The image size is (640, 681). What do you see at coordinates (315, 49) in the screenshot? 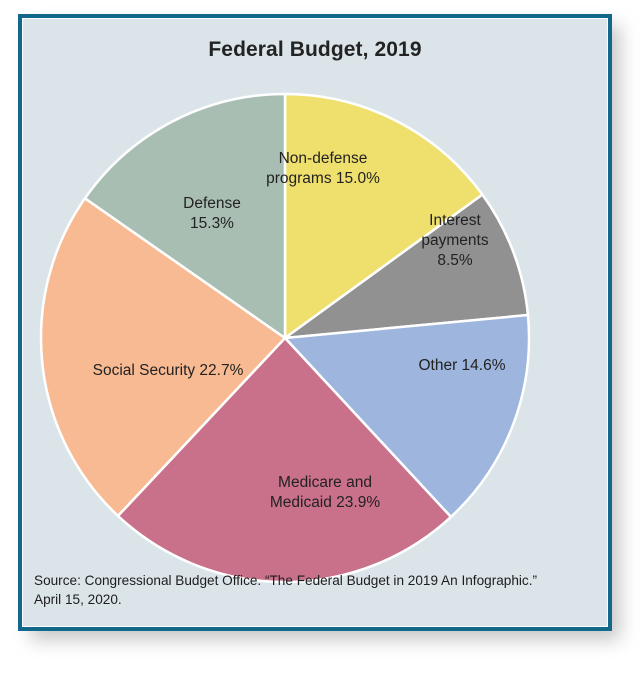
I see `page-title: Federal Budget, 2019` at bounding box center [315, 49].